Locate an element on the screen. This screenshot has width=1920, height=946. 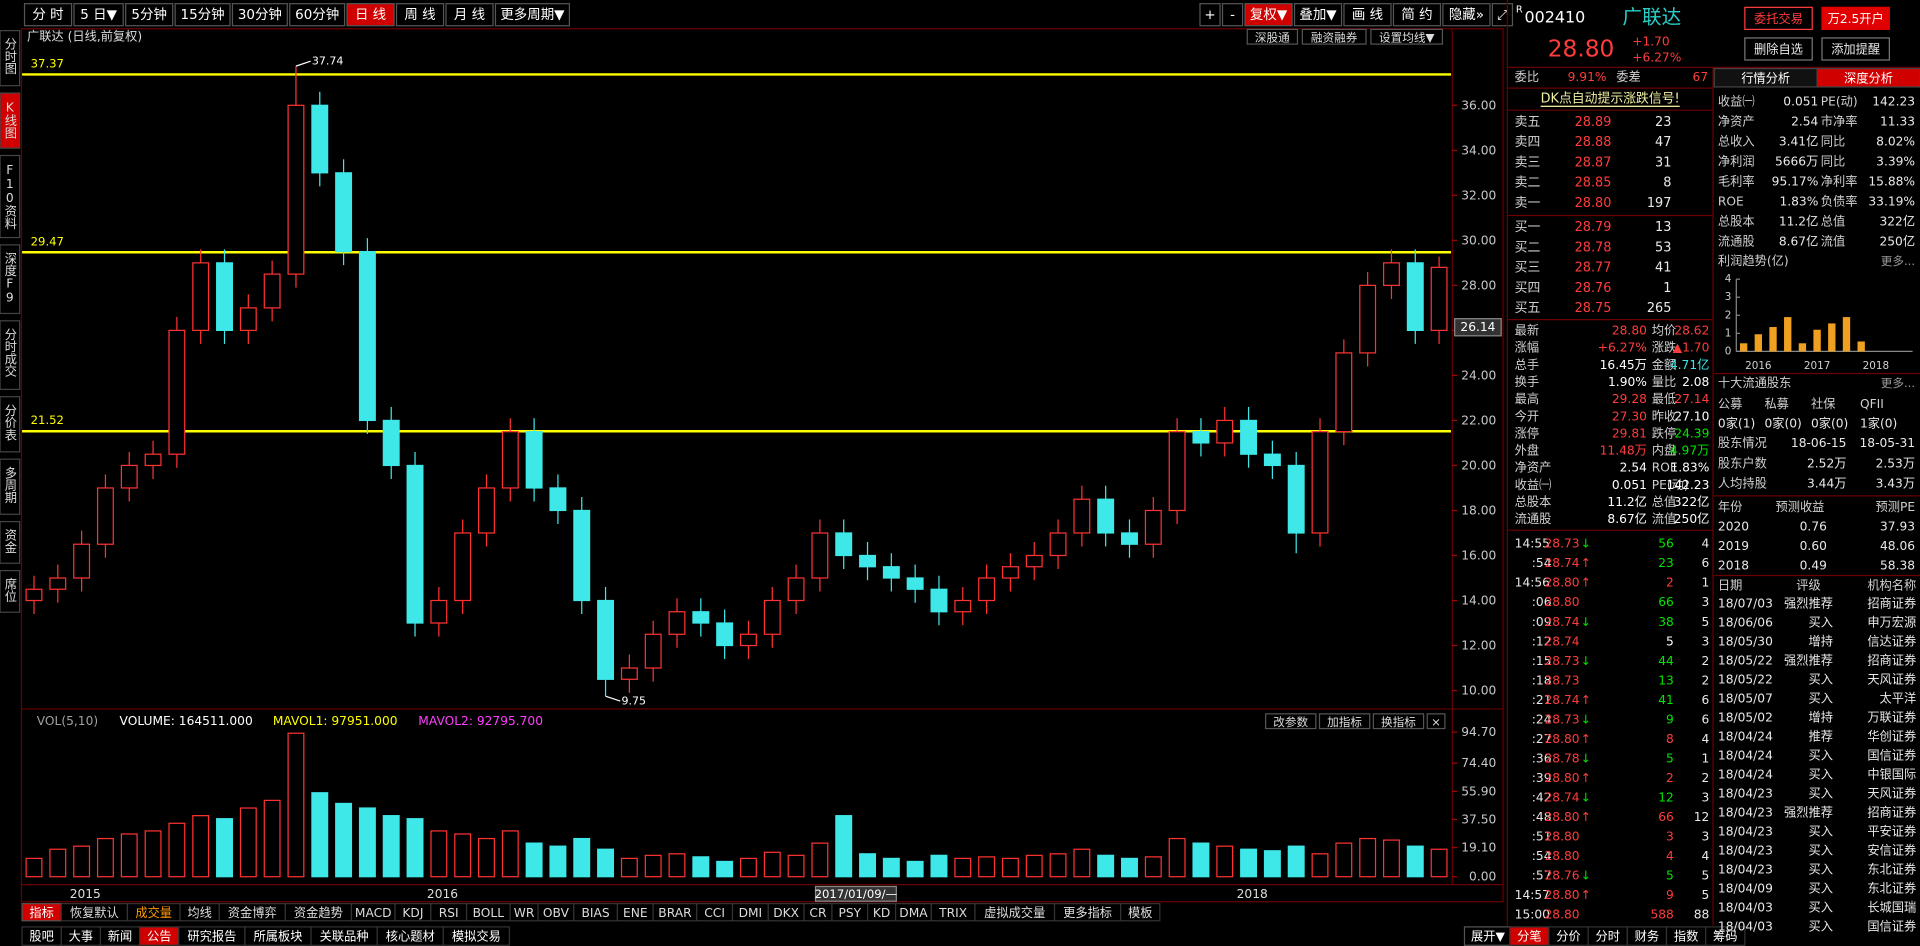
period-tab-label: 30分钟 is located at coordinates (260, 14).